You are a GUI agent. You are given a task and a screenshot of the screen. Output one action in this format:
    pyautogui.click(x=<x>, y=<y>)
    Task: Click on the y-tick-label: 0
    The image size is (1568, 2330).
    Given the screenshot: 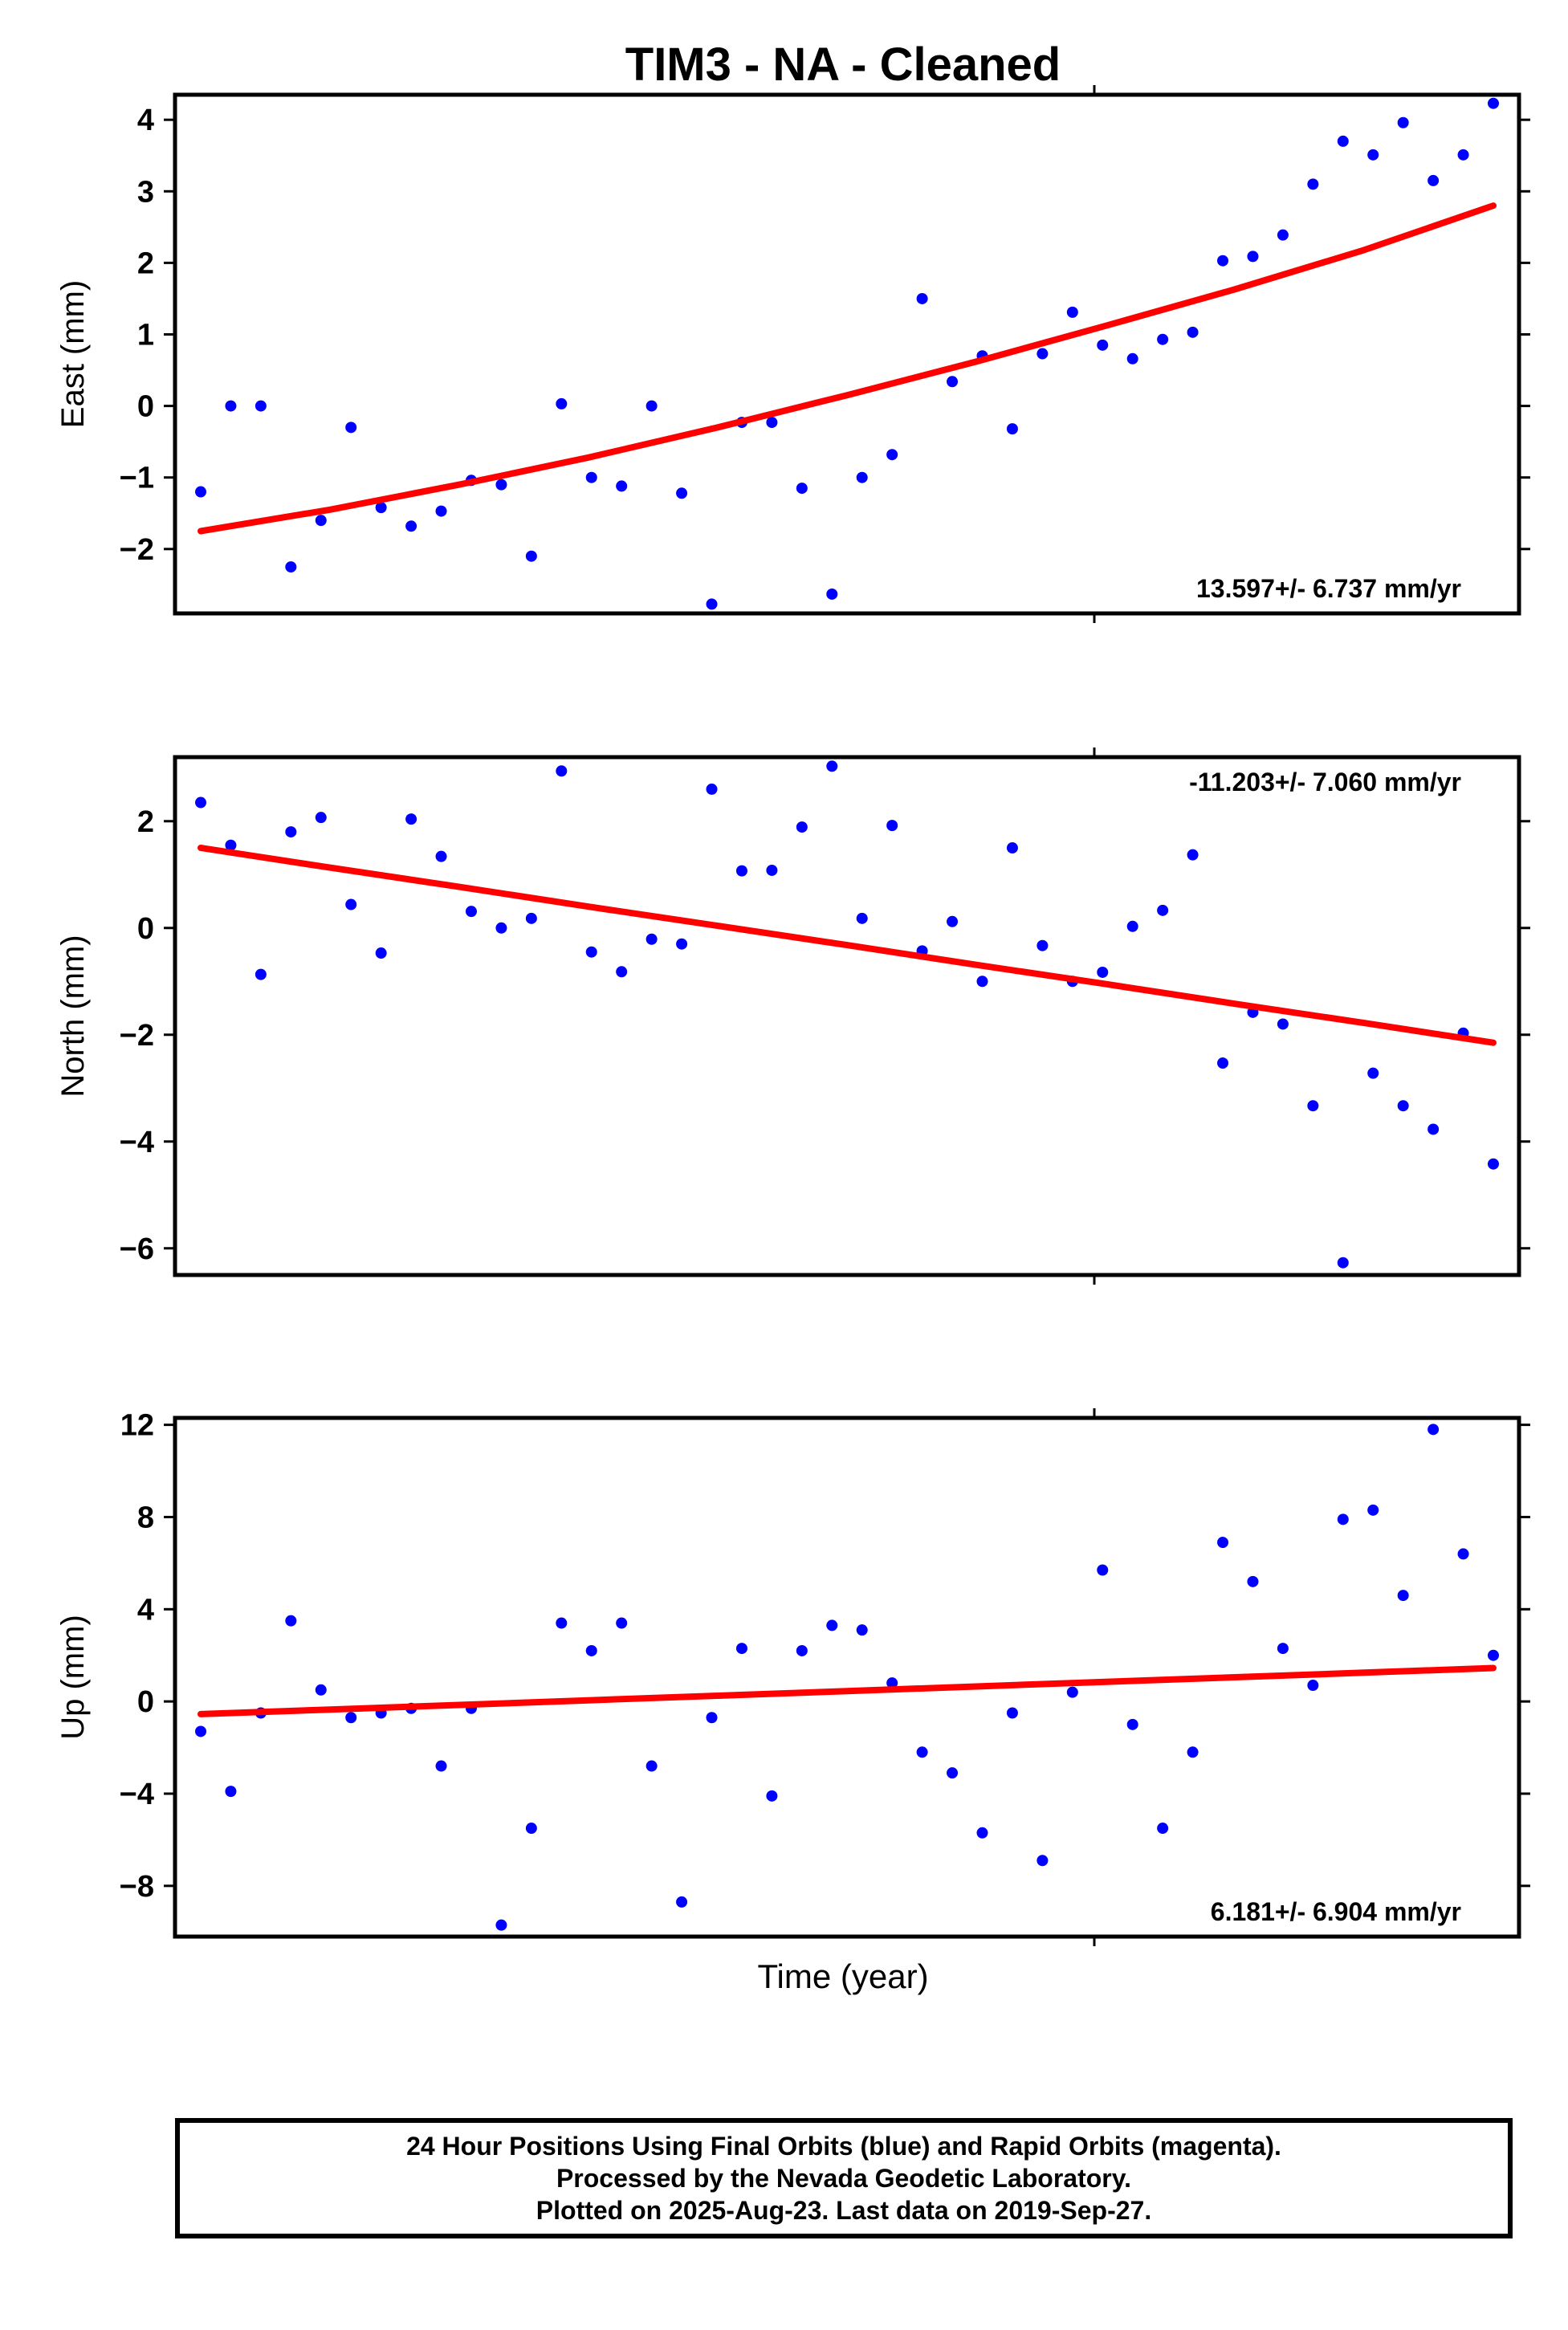 What is the action you would take?
    pyautogui.click(x=145, y=1702)
    